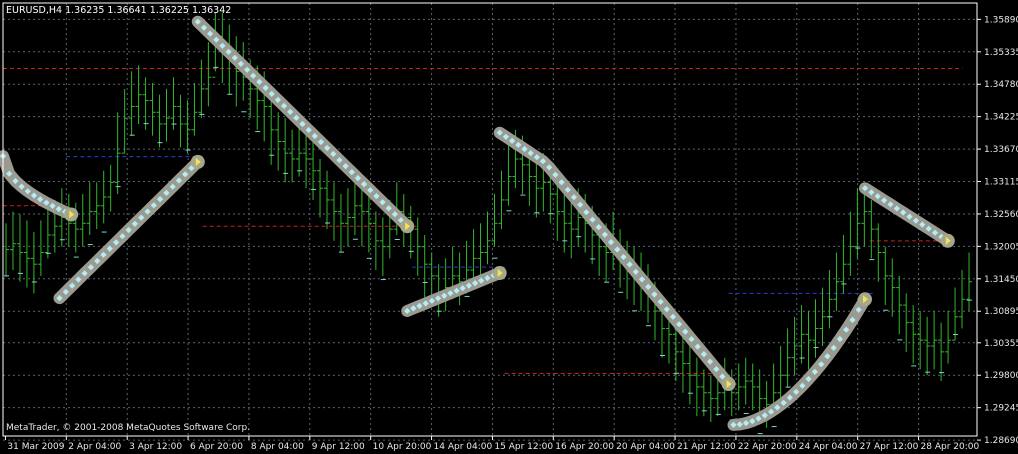 The width and height of the screenshot is (1018, 454). I want to click on x-tick-label: 22 Apr 20:00, so click(767, 447).